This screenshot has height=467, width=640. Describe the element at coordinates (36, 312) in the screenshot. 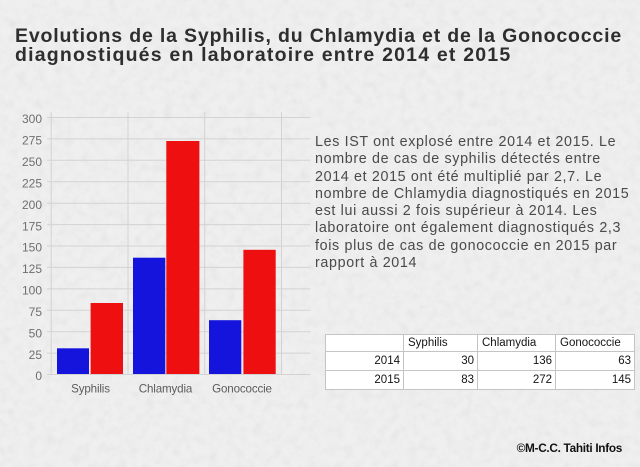

I see `svg-text: 75` at that location.